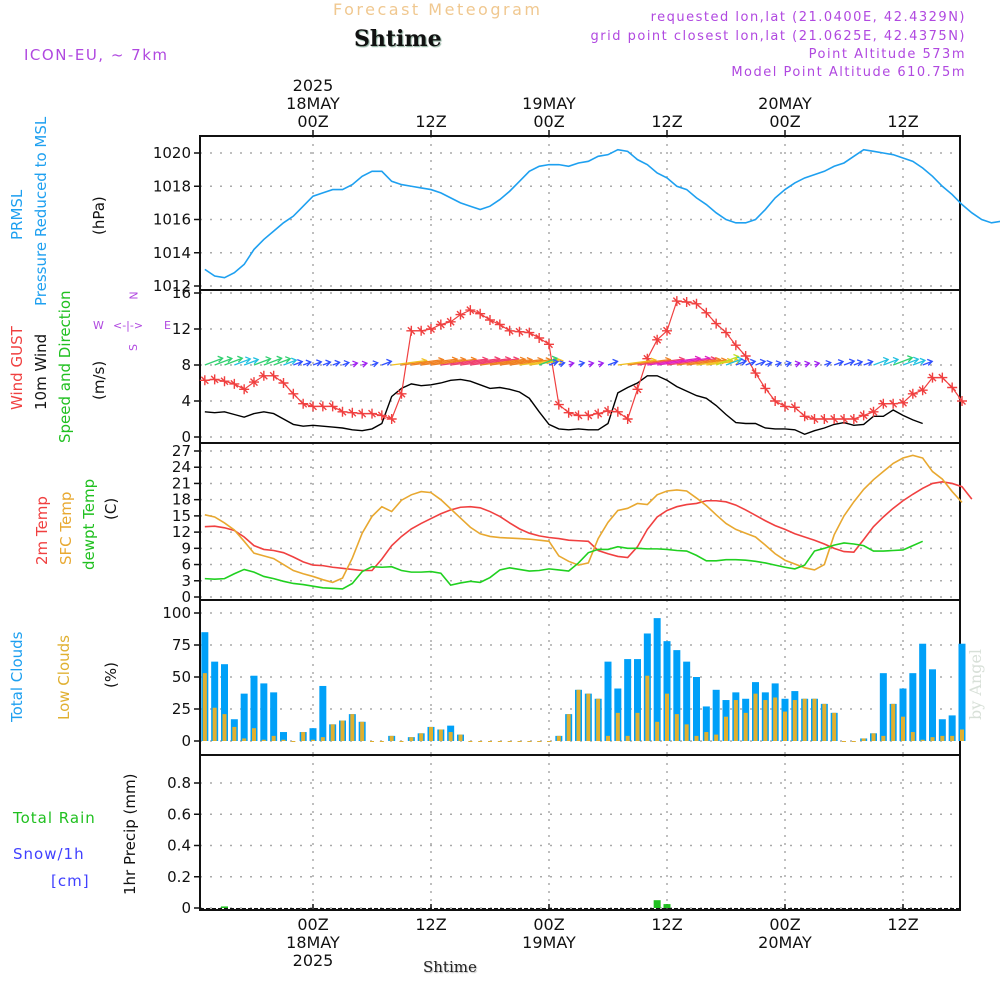 Image resolution: width=1000 pixels, height=1000 pixels. What do you see at coordinates (785, 942) in the screenshot?
I see `x-tick-label-bottom: 20MAY` at bounding box center [785, 942].